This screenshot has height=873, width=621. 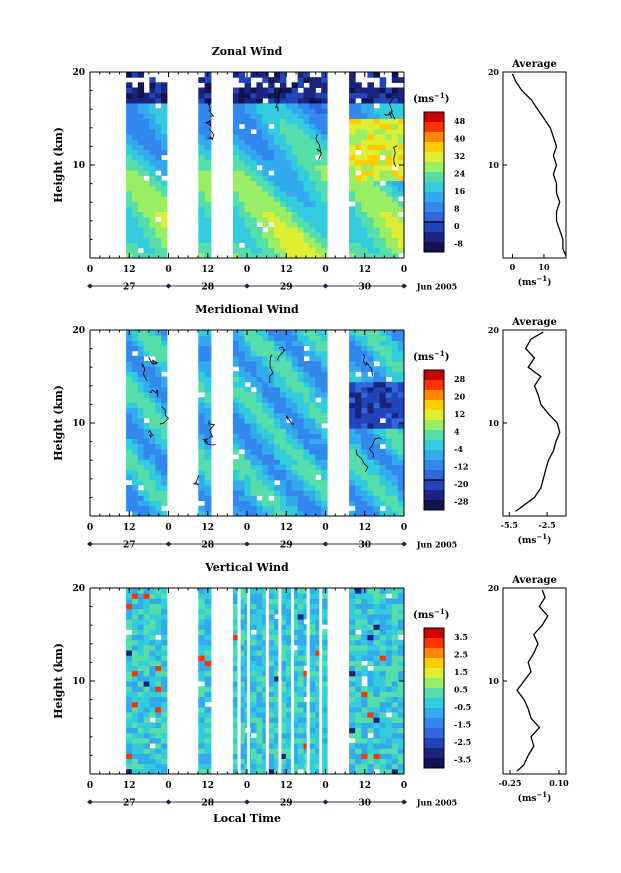 I want to click on colorbar-label: 24, so click(x=460, y=173).